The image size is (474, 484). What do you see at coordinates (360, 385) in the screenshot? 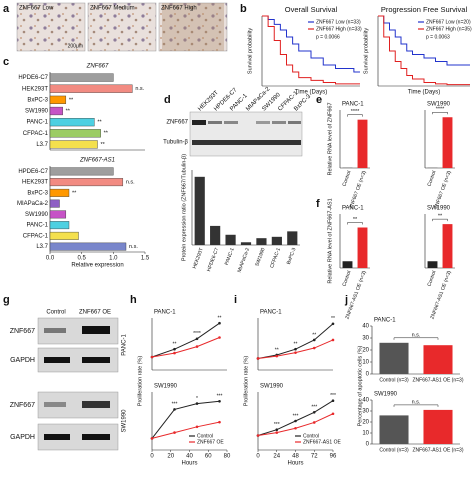
I see `y-axis-label: Percentage of apoptotic cells (%)` at bounding box center [360, 385].